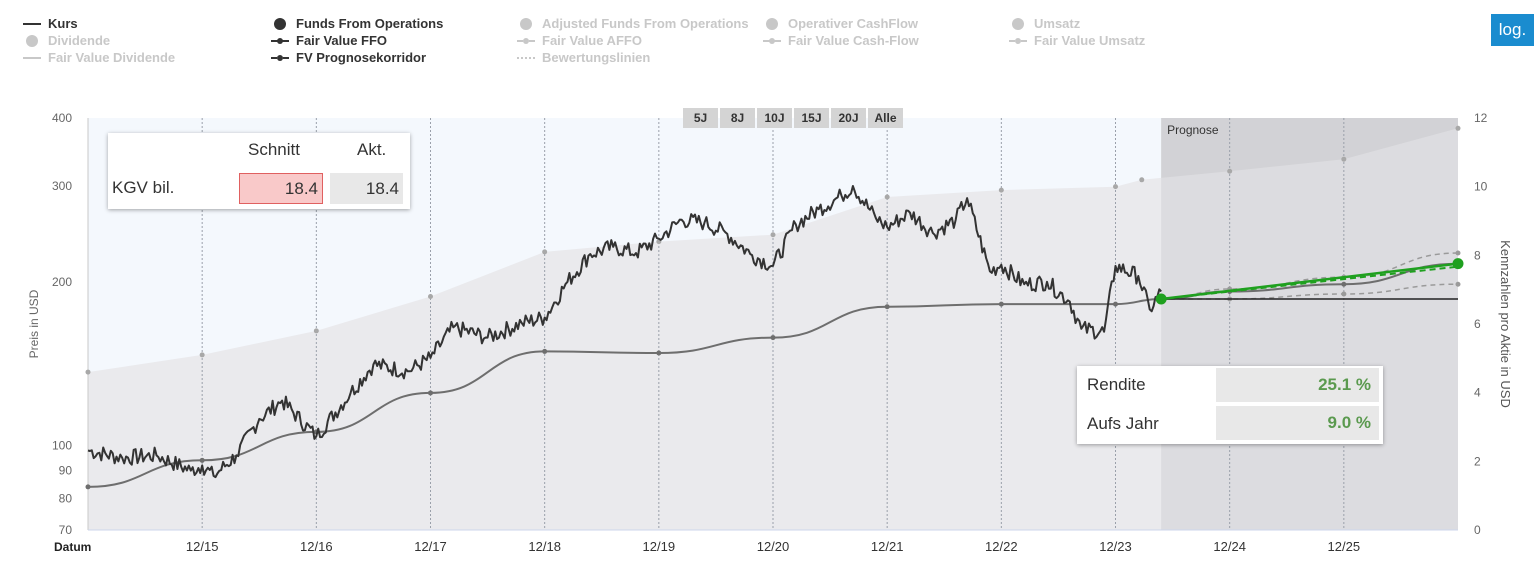 This screenshot has height=562, width=1534. What do you see at coordinates (79, 40) in the screenshot?
I see `legend-label: Dividende` at bounding box center [79, 40].